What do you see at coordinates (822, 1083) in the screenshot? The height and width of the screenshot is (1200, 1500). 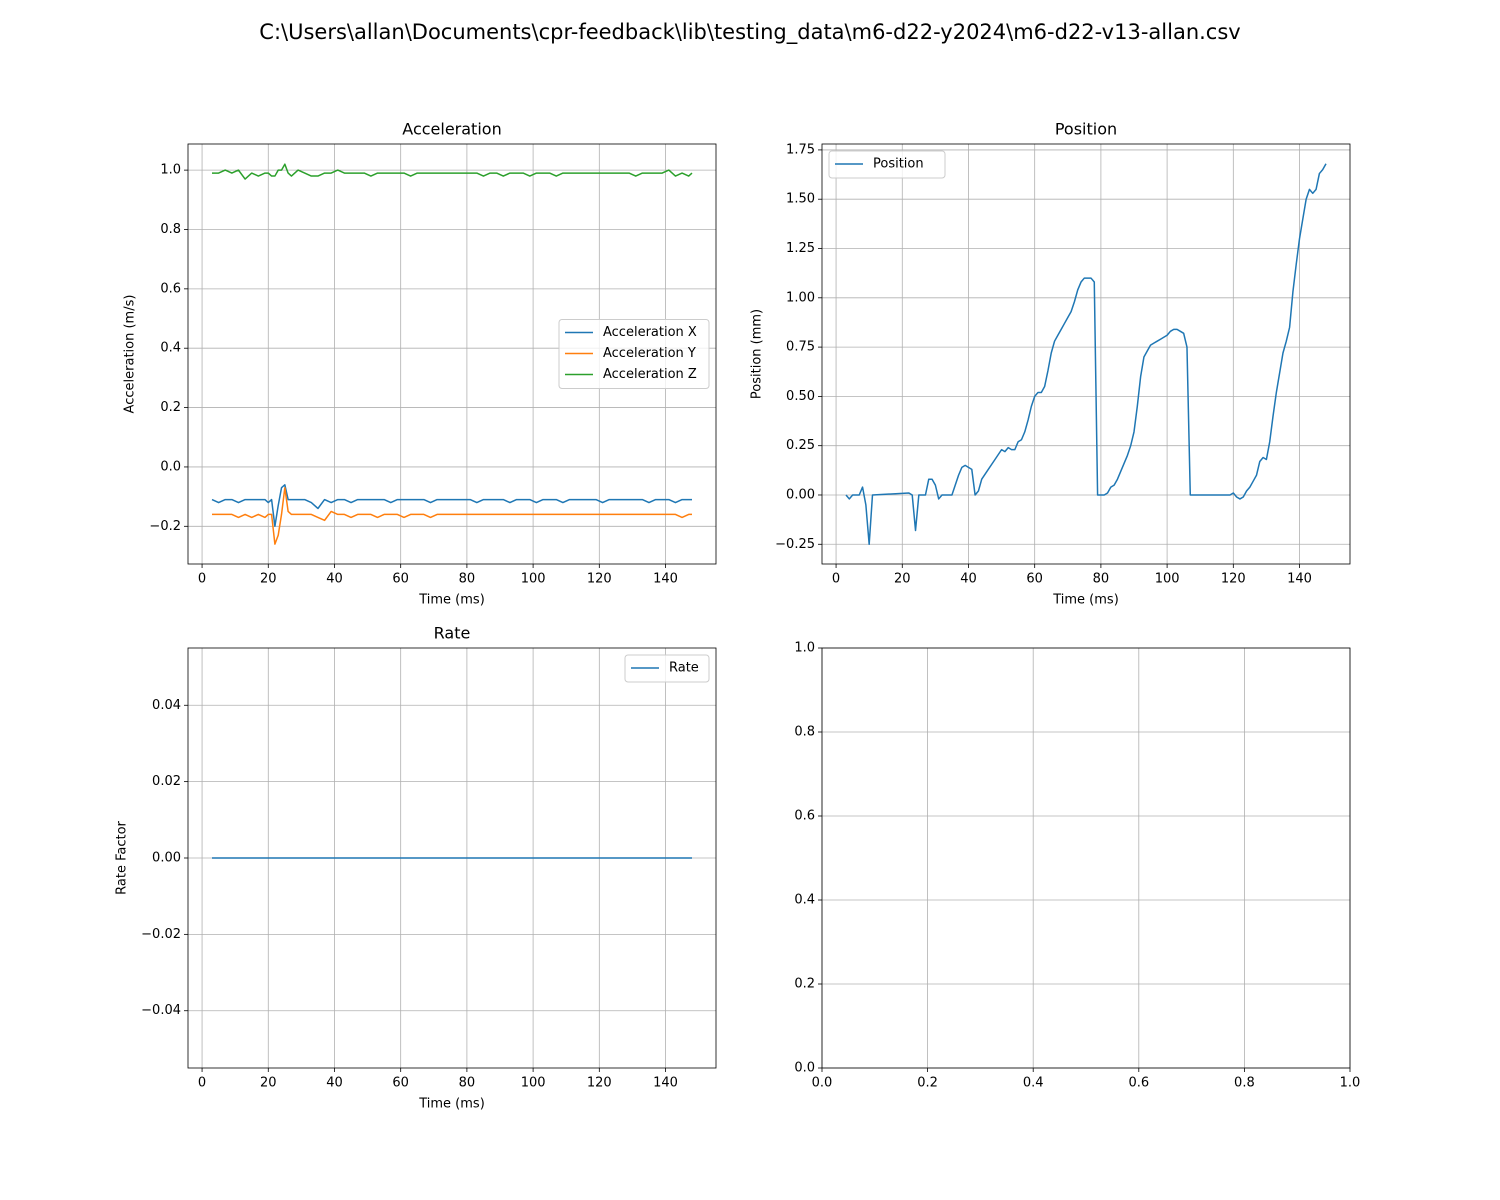 I see `x-tick-label: 0.0` at bounding box center [822, 1083].